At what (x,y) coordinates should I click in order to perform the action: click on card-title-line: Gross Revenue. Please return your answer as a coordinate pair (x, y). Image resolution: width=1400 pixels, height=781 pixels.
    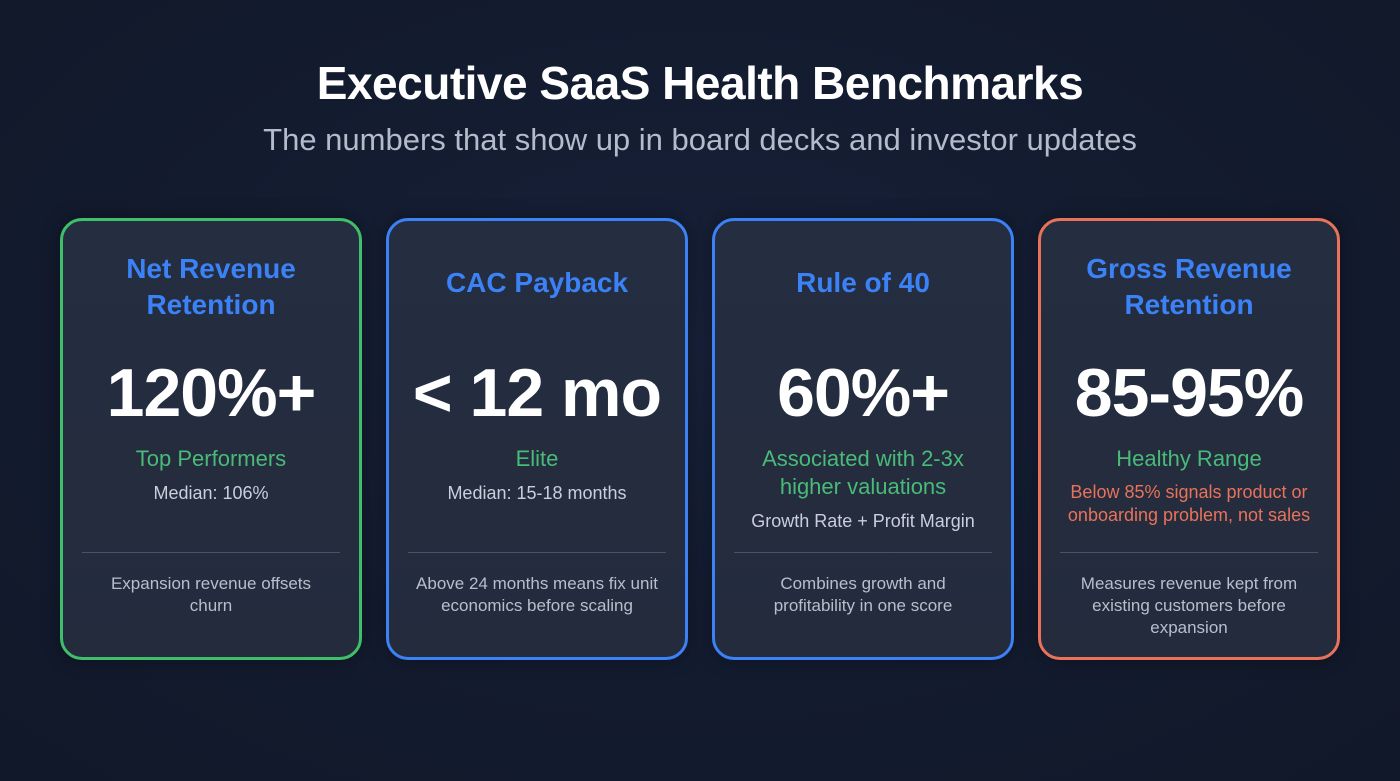
    Looking at the image, I should click on (1189, 268).